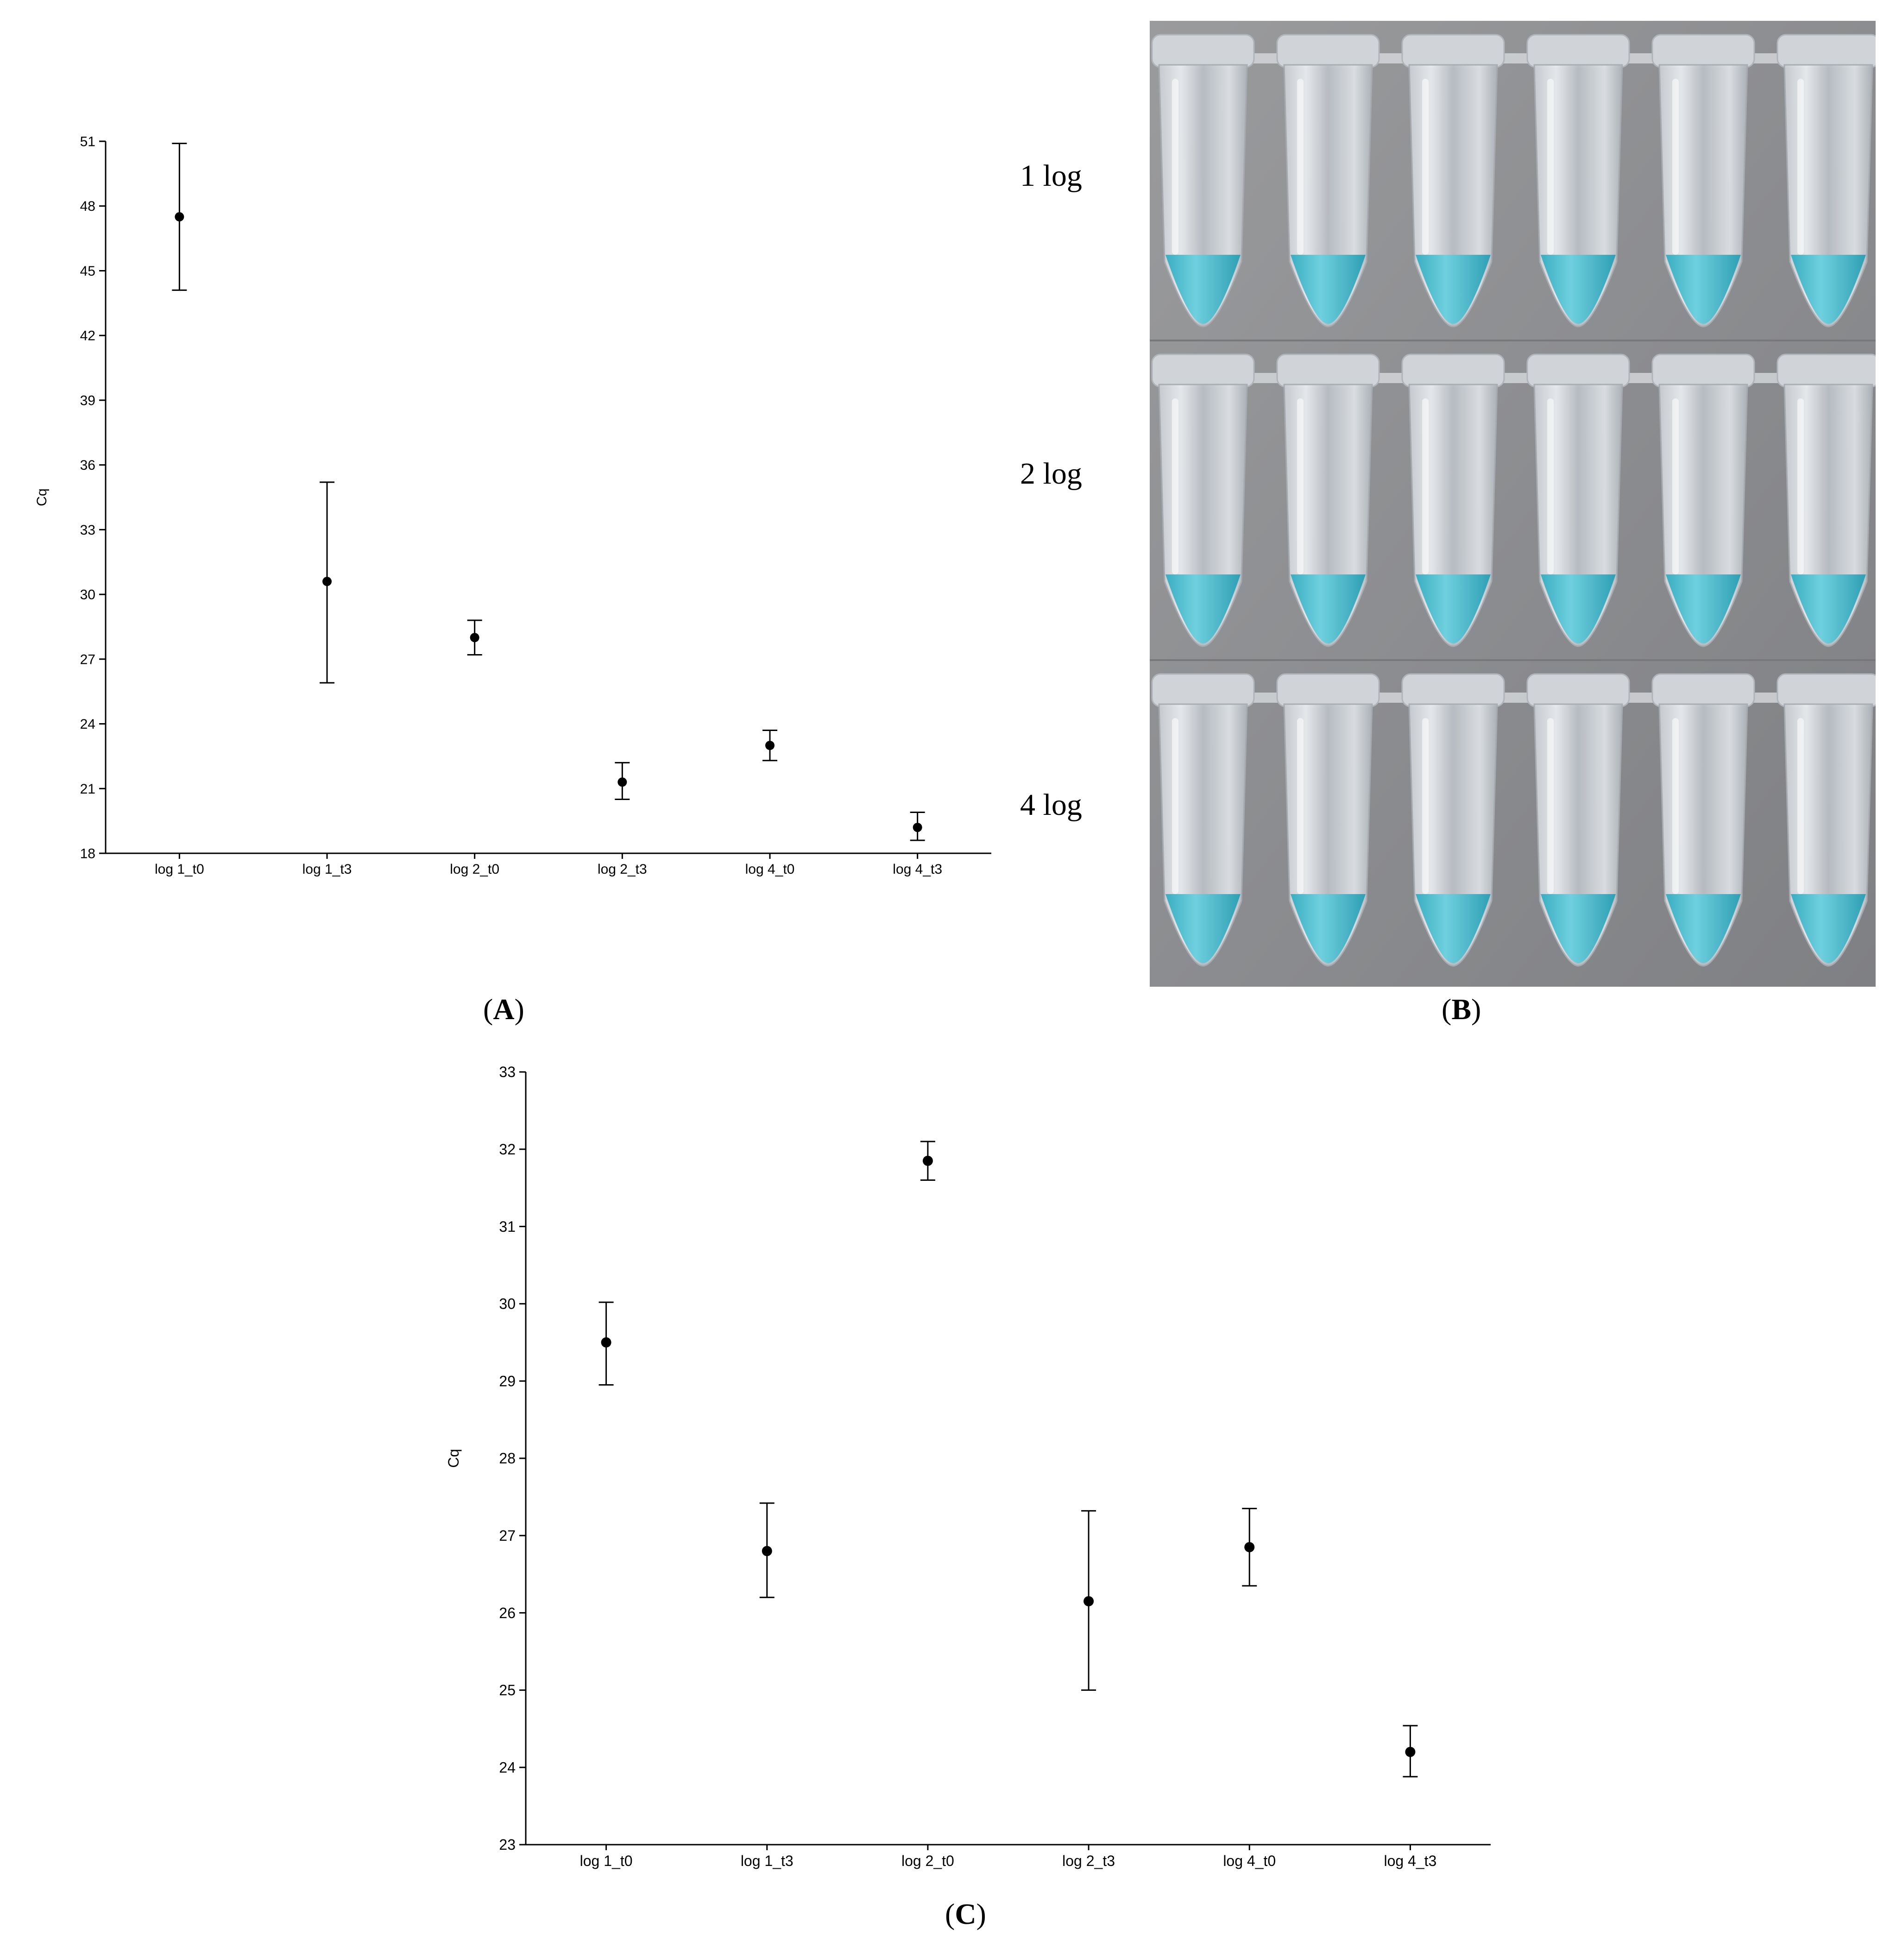 The image size is (1896, 1960). What do you see at coordinates (507, 1304) in the screenshot?
I see `y-tick-label-7: 30` at bounding box center [507, 1304].